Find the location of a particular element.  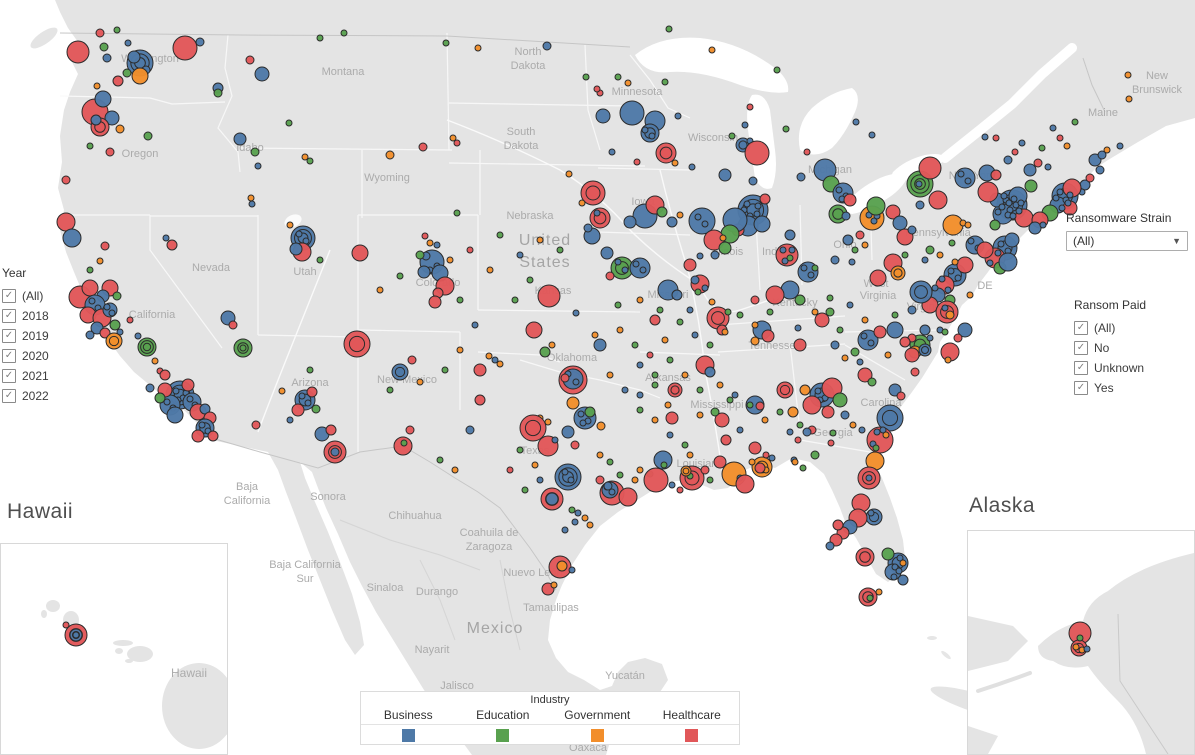

hawaii-points-group is located at coordinates (75, 634).